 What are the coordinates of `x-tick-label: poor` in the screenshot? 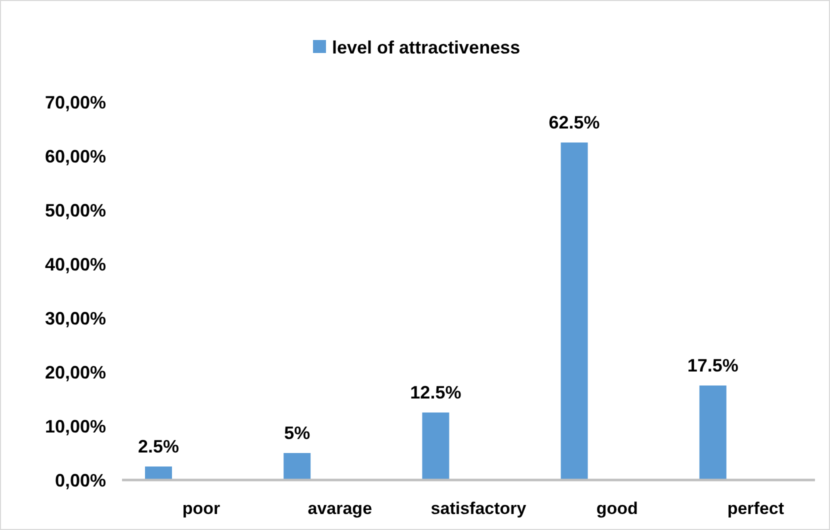 It's located at (201, 508).